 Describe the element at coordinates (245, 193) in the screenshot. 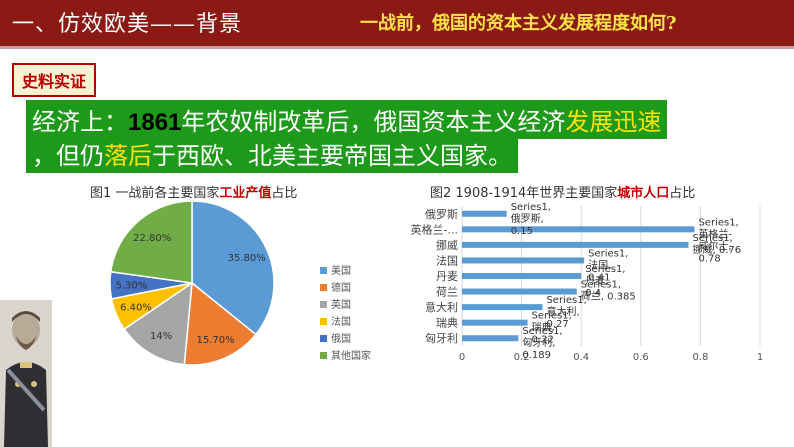

I see `figure1-title-highlight: 工业产值` at that location.